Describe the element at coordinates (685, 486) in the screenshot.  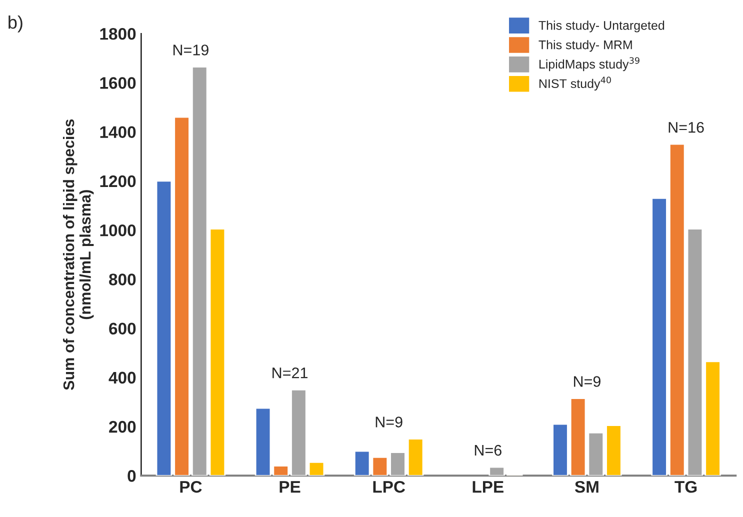
I see `x-tick-label: TG` at that location.